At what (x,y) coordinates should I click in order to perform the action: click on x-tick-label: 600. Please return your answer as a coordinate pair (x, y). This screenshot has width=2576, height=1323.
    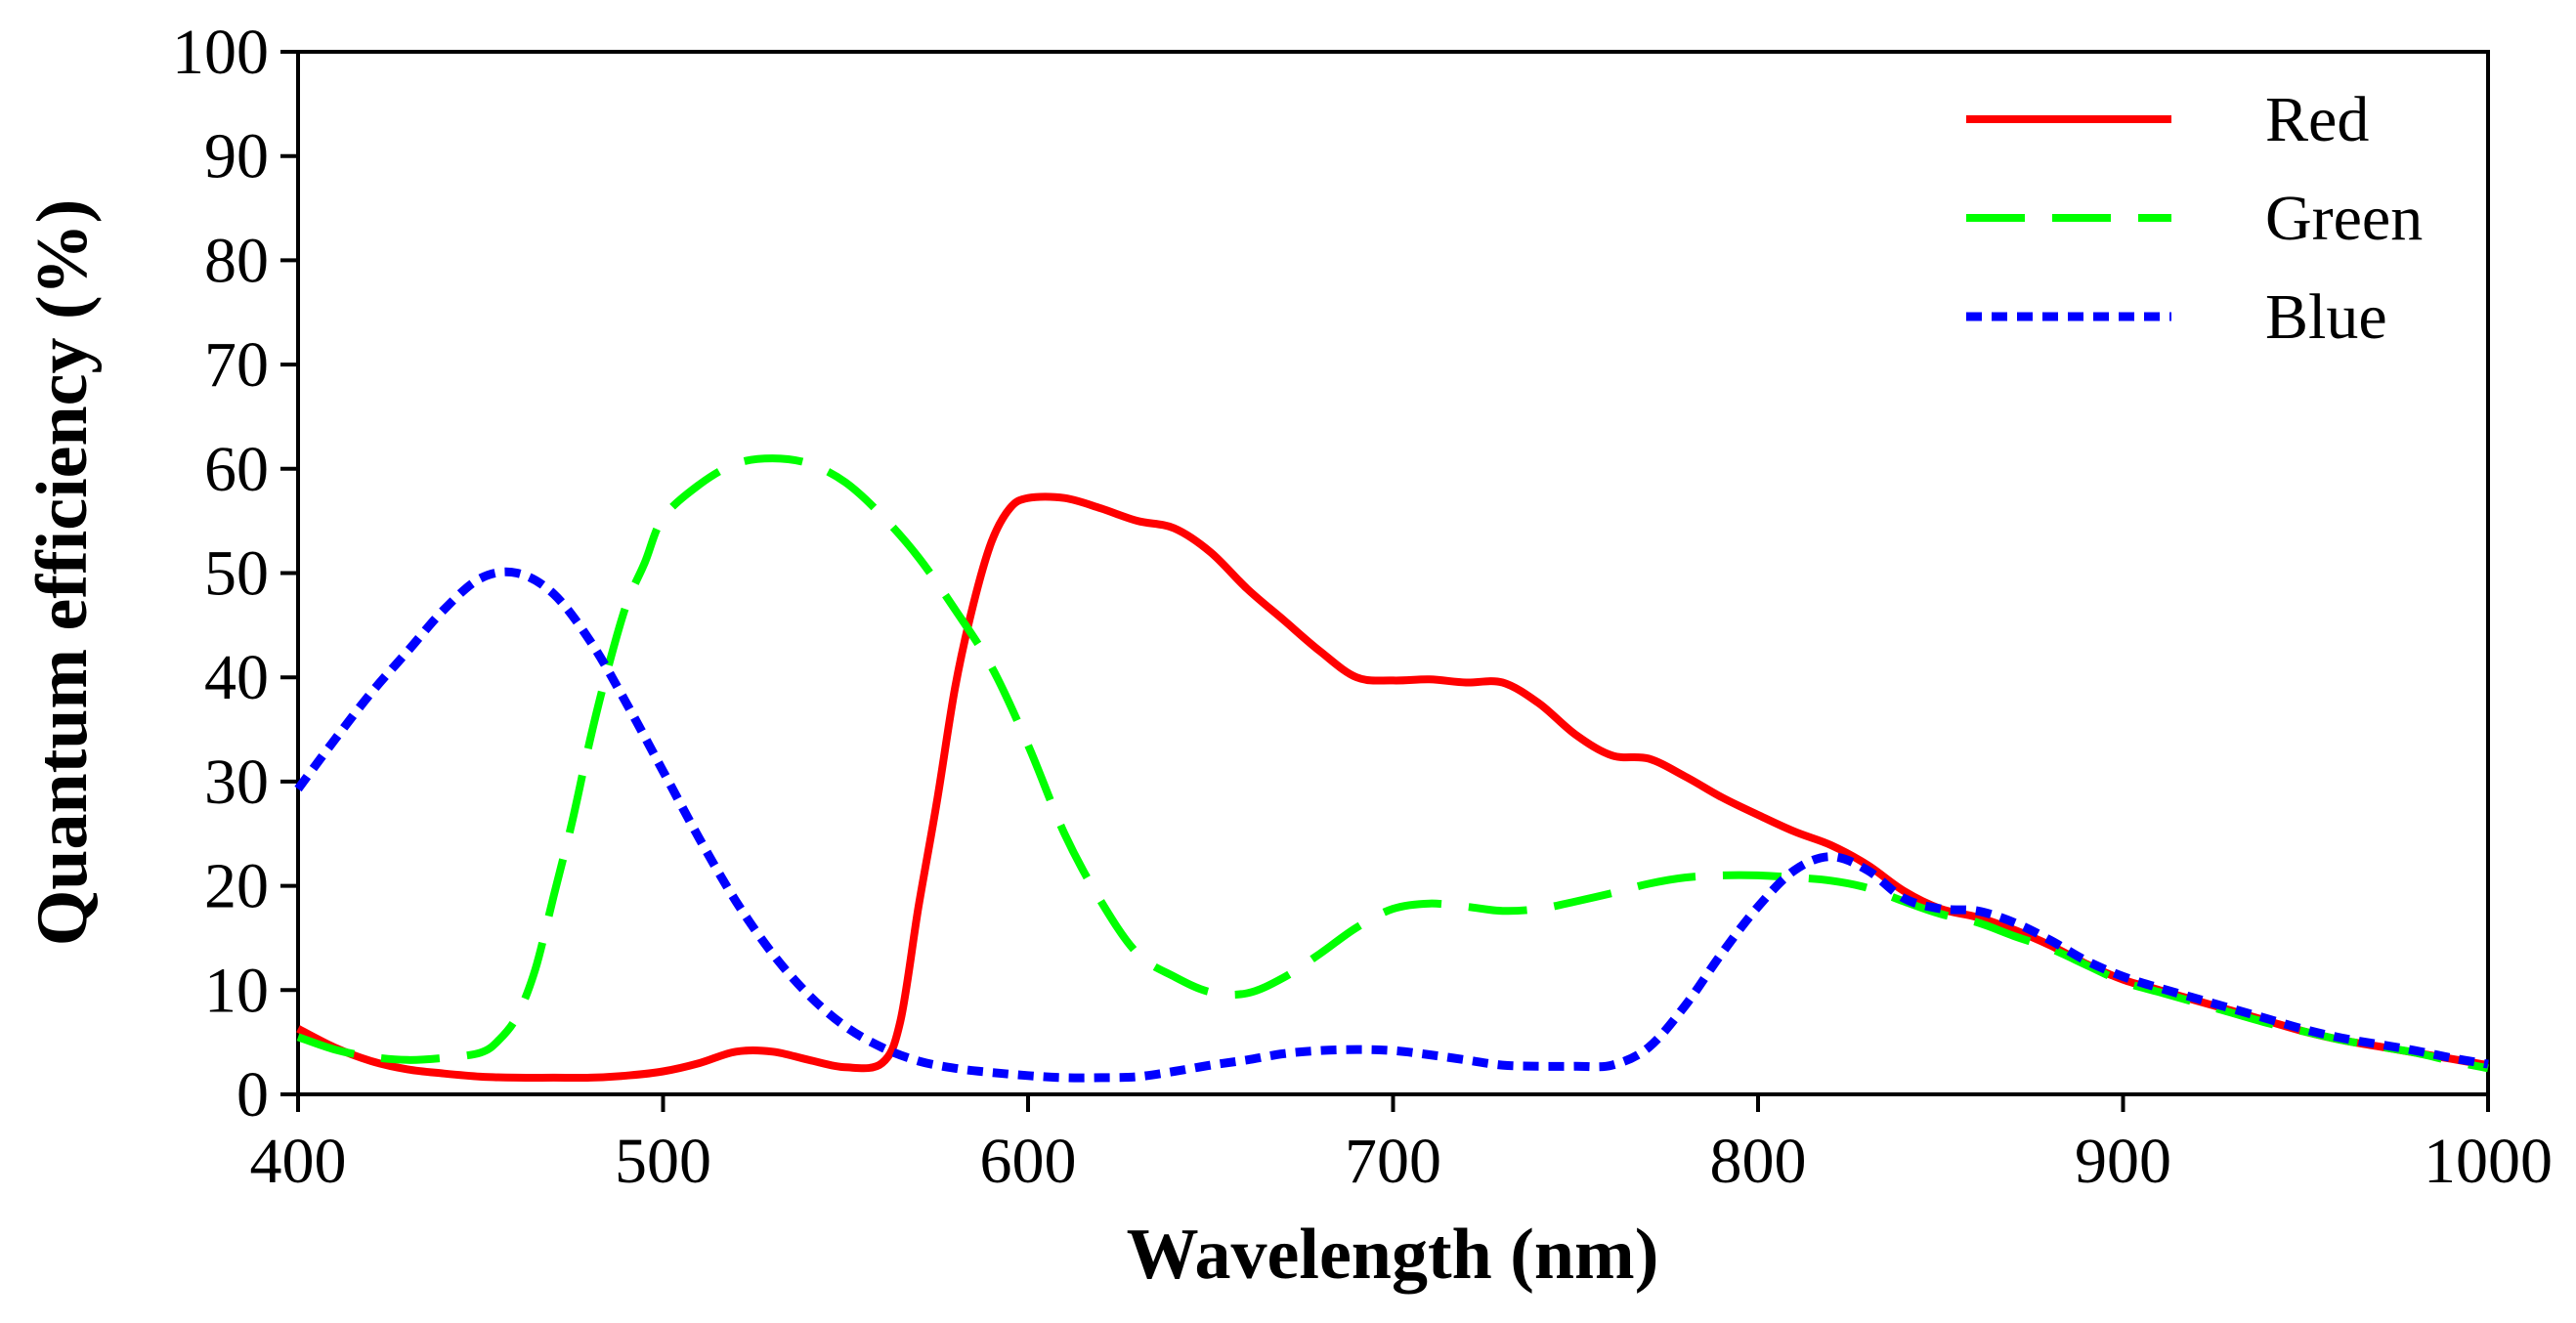
    Looking at the image, I should click on (1029, 1161).